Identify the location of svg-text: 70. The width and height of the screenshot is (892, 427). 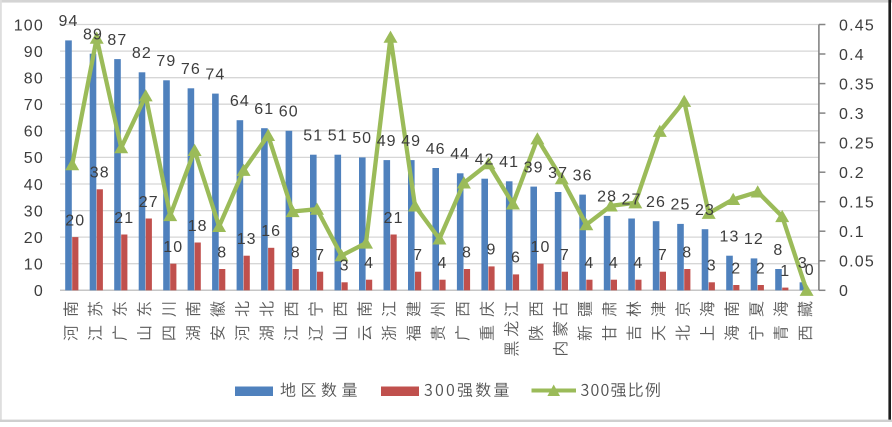
(34, 105).